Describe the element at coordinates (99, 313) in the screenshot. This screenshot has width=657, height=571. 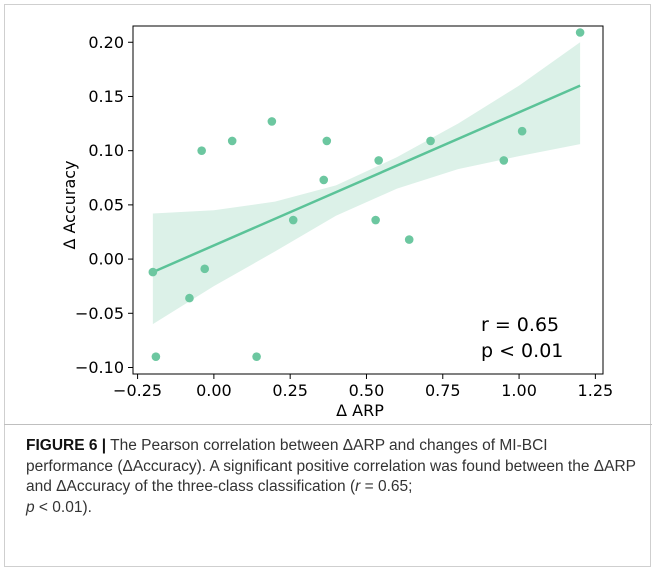
I see `y-tick-label-1: −0.05` at that location.